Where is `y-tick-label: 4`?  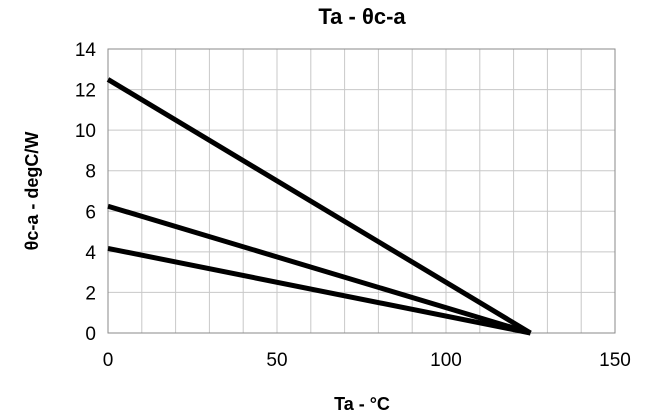 y-tick-label: 4 is located at coordinates (90, 253).